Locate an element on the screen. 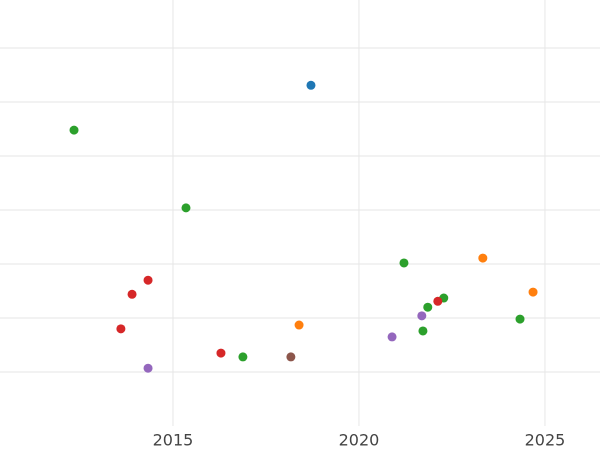 The height and width of the screenshot is (450, 600). x-tick-label: 2025 is located at coordinates (545, 440).